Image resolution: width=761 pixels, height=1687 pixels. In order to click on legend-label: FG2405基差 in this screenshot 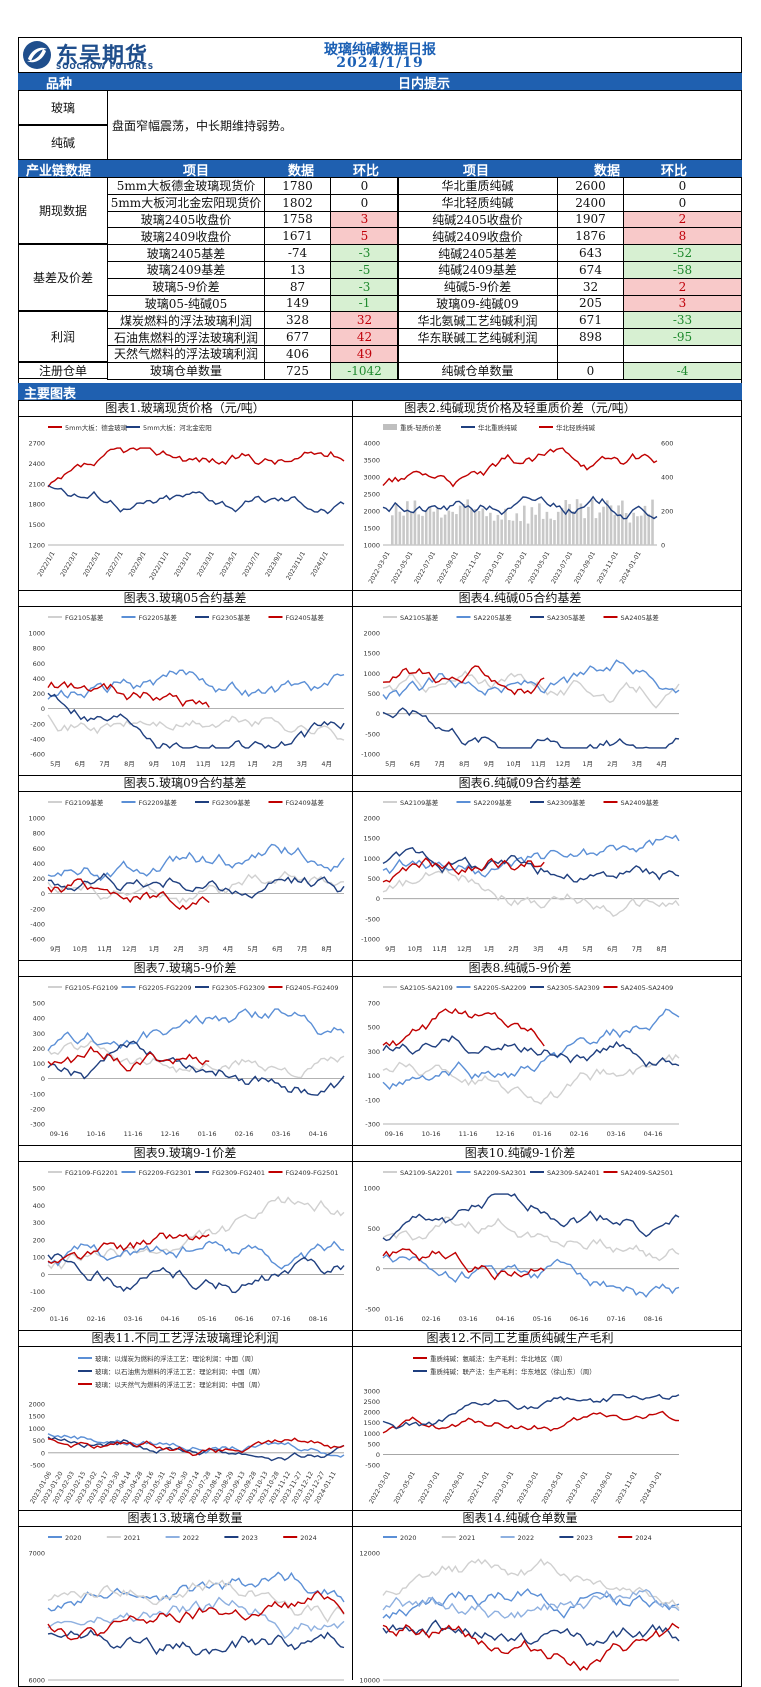, I will do `click(305, 617)`.